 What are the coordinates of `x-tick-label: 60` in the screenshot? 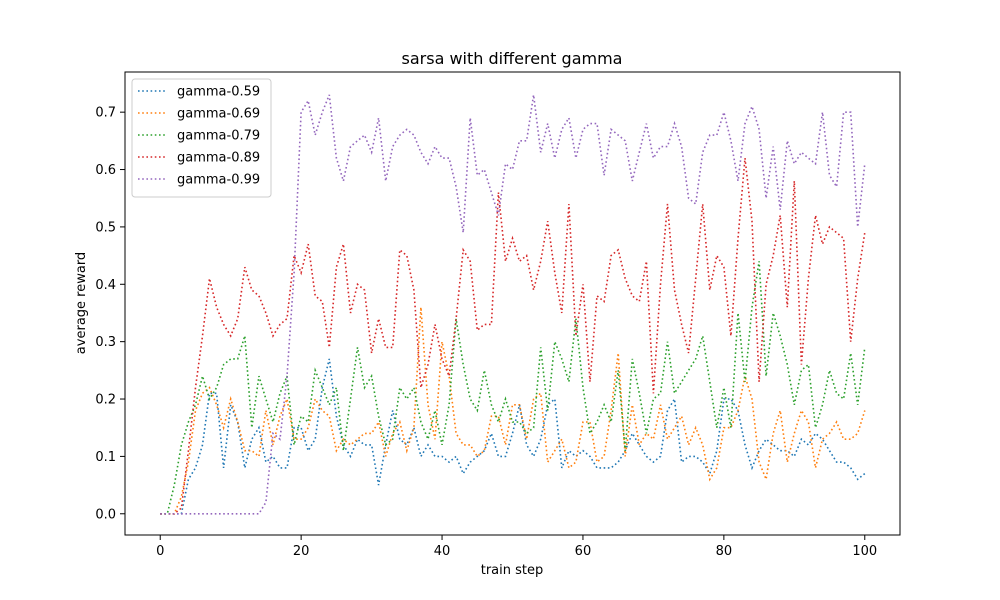 It's located at (583, 551).